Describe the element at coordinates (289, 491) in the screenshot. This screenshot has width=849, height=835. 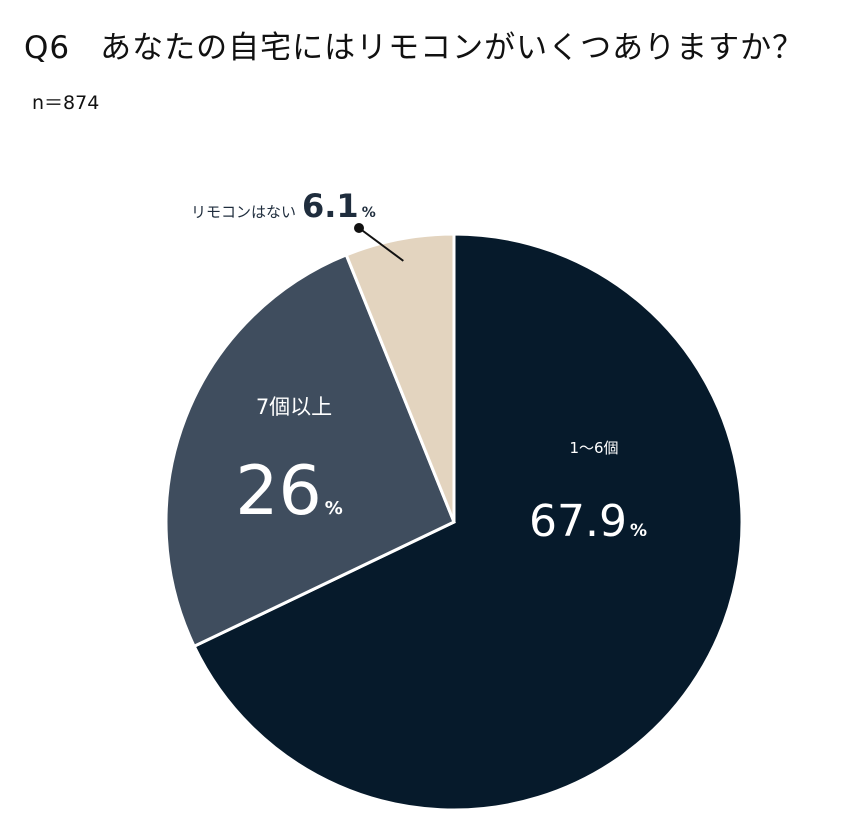
I see `slice-2-value-label: 26%` at that location.